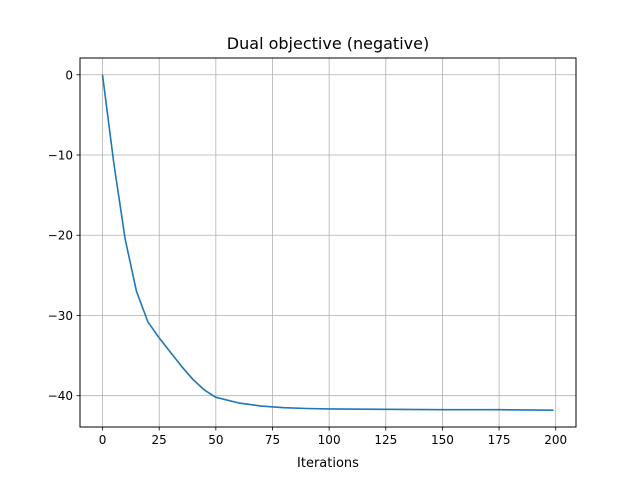 The height and width of the screenshot is (484, 640). Describe the element at coordinates (328, 43) in the screenshot. I see `chart-title: Dual objective (negative)` at that location.